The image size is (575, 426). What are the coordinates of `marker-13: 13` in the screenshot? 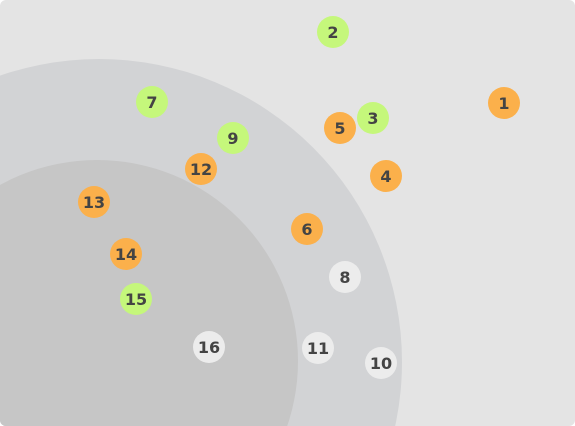 It's located at (94, 202).